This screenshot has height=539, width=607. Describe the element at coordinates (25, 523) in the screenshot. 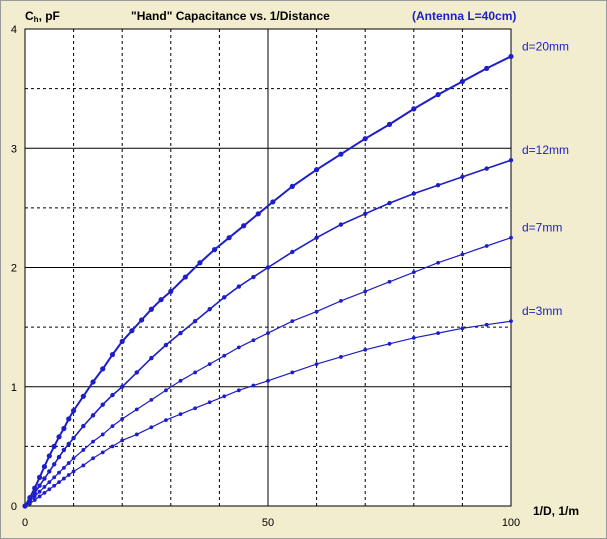

I see `x-tick-label: 0` at that location.